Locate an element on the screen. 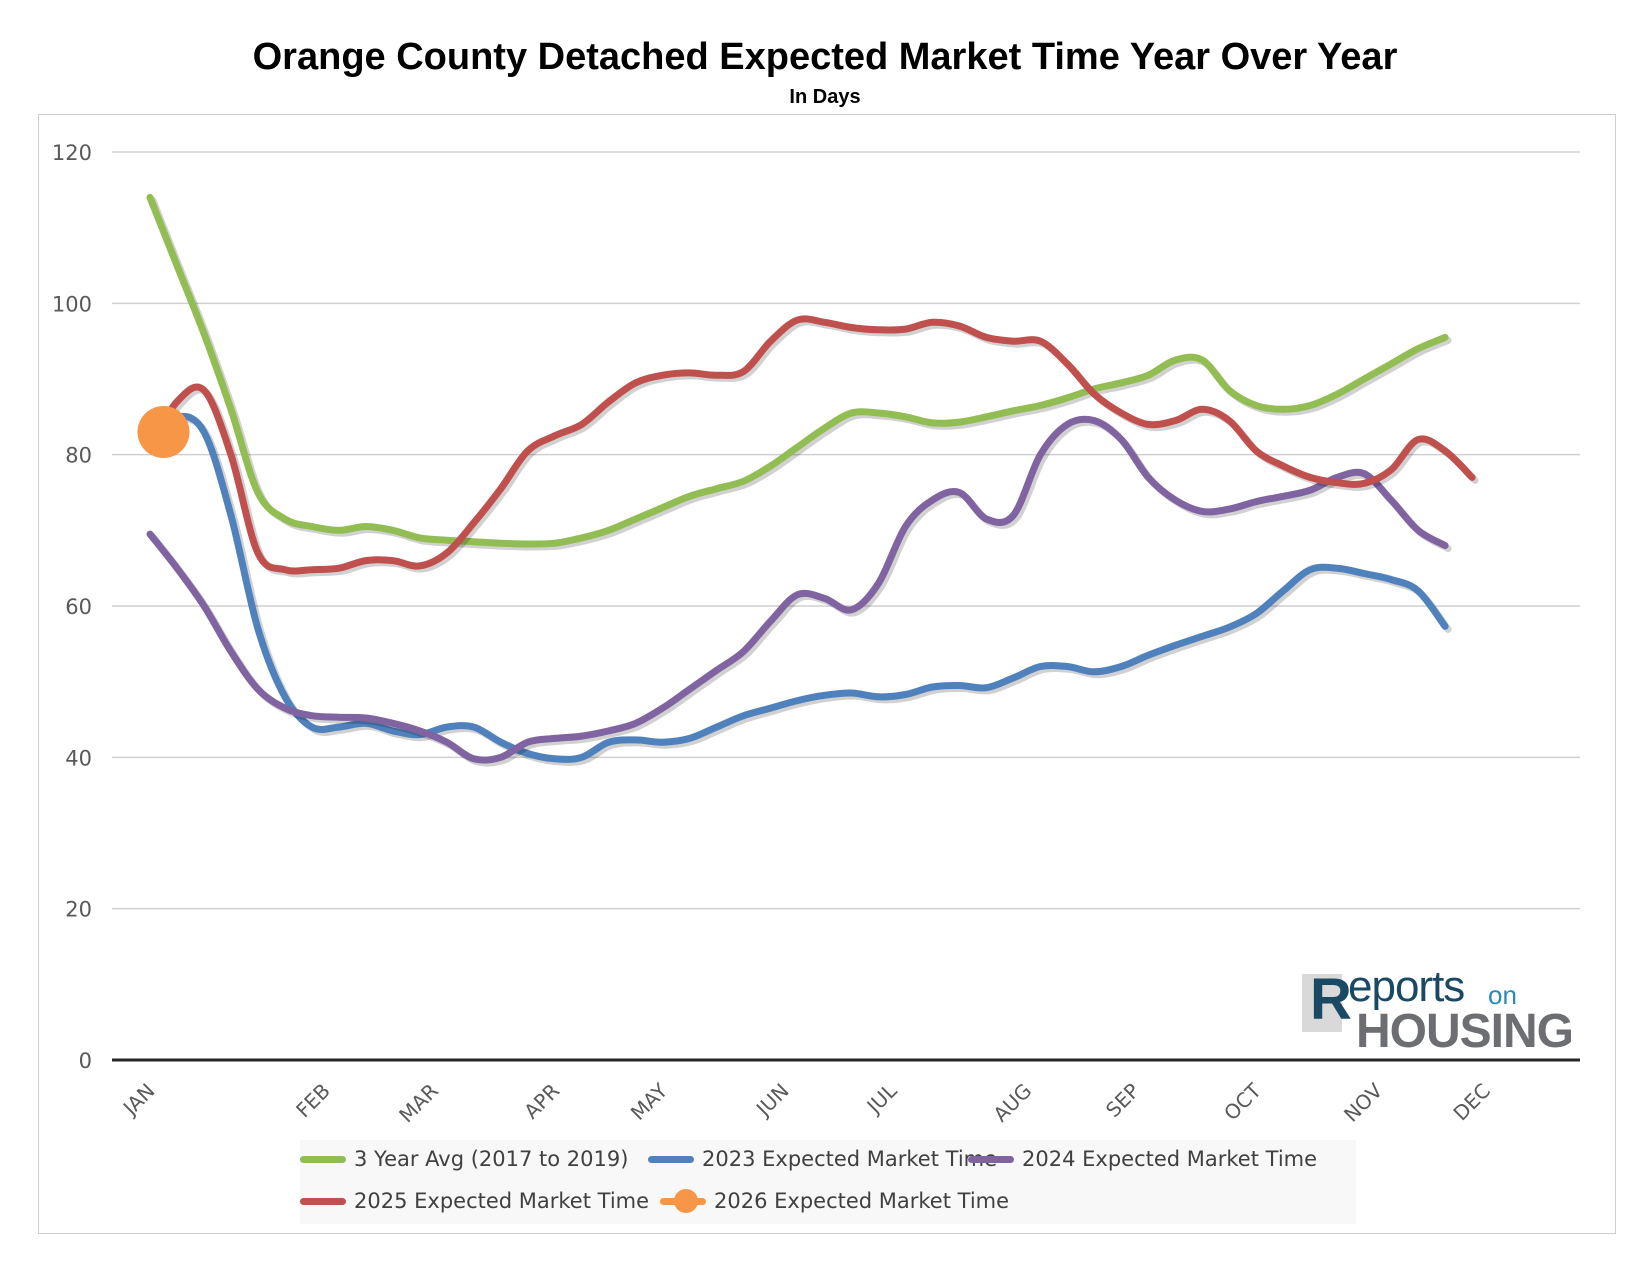 The width and height of the screenshot is (1650, 1275). logo-house-mark is located at coordinates (1322, 1003).